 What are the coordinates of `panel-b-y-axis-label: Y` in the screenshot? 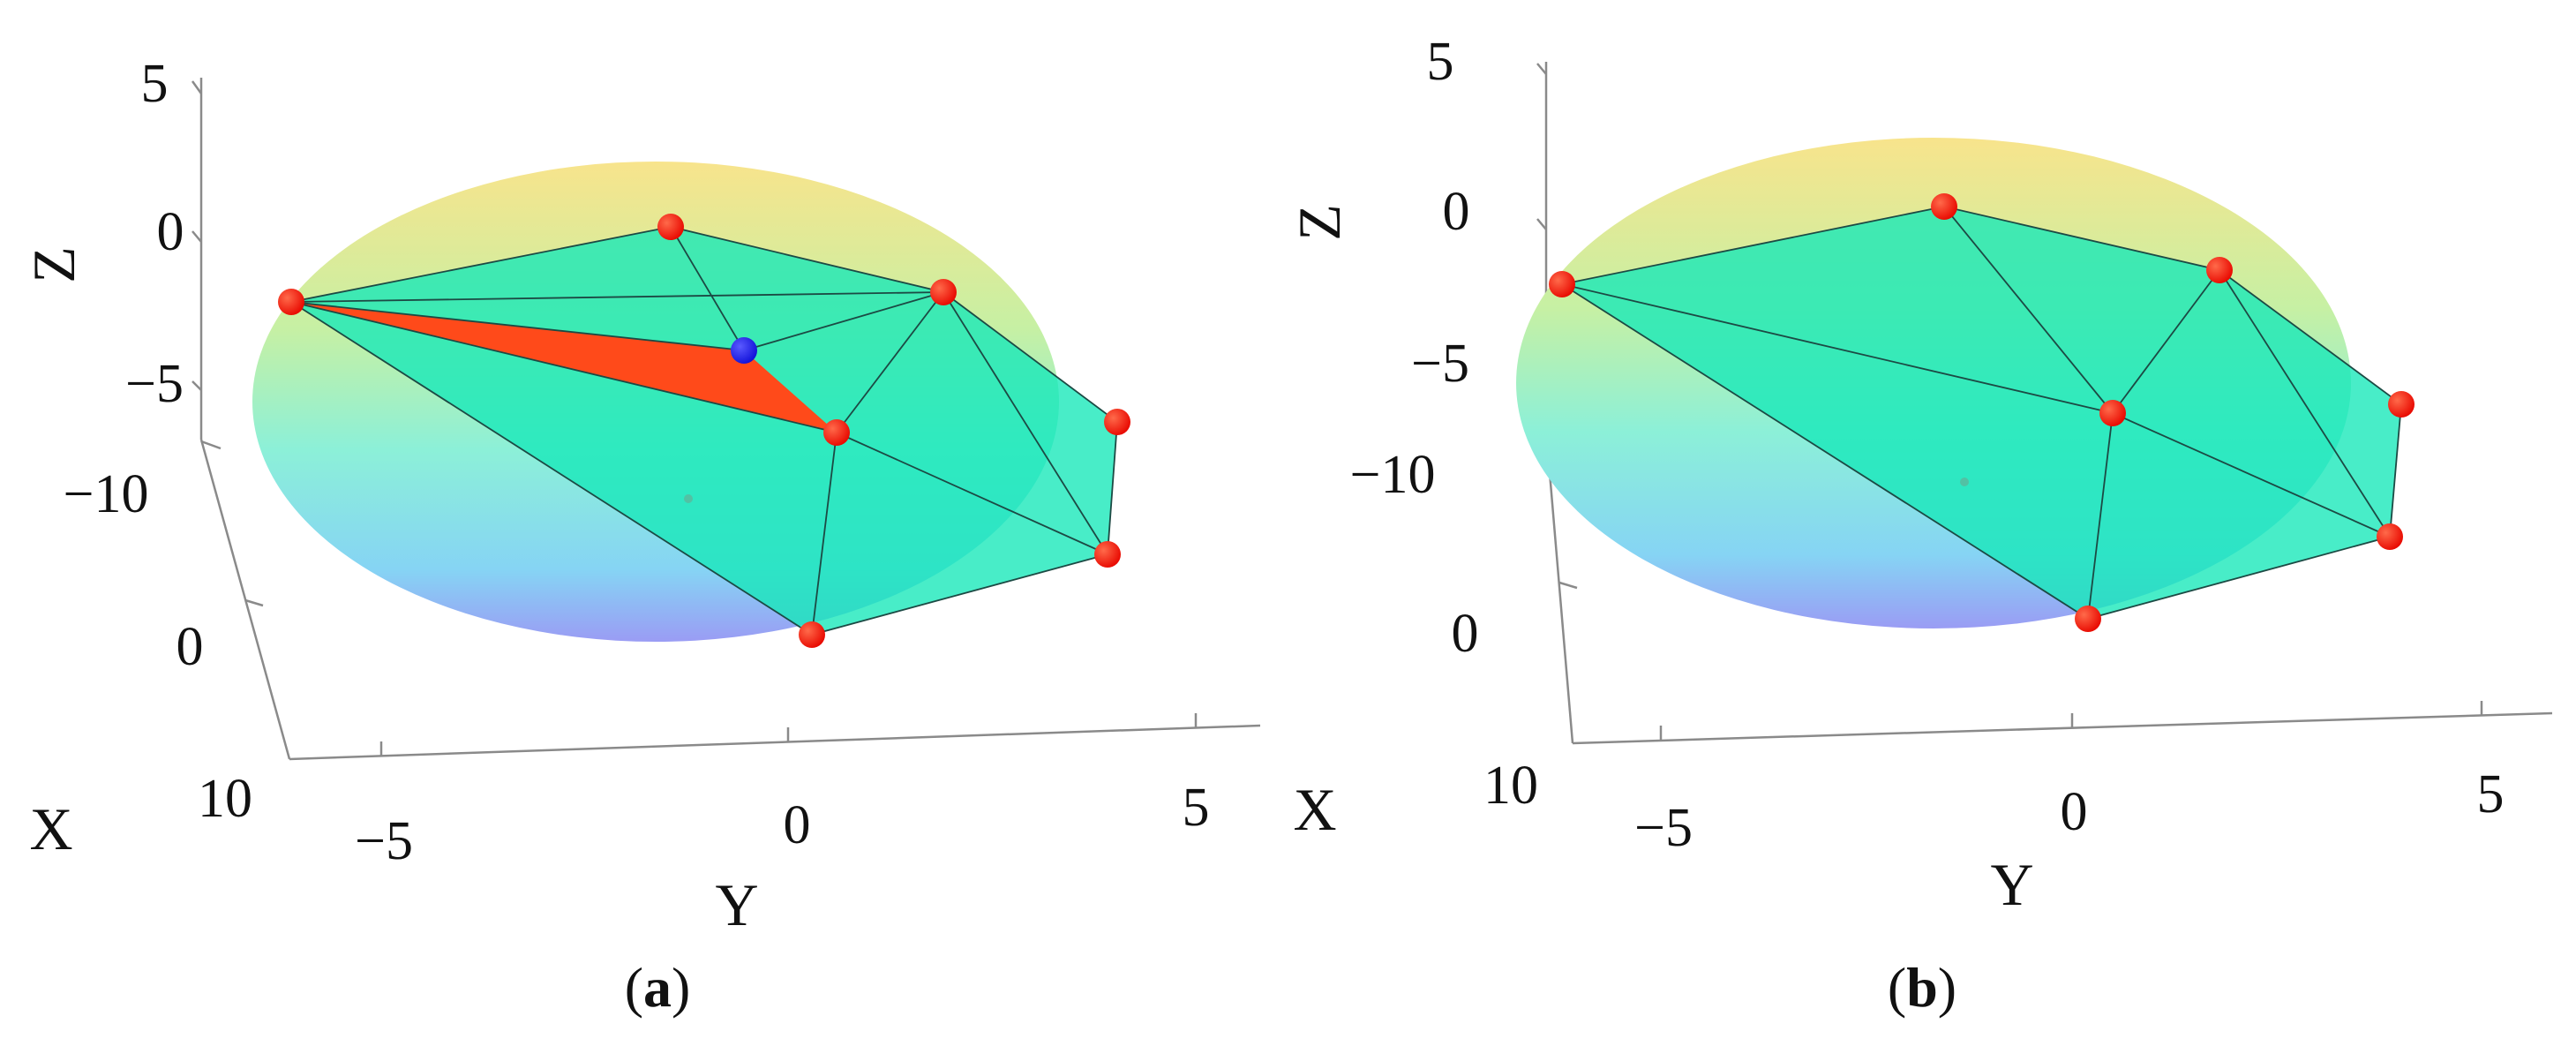 It's located at (2011, 884).